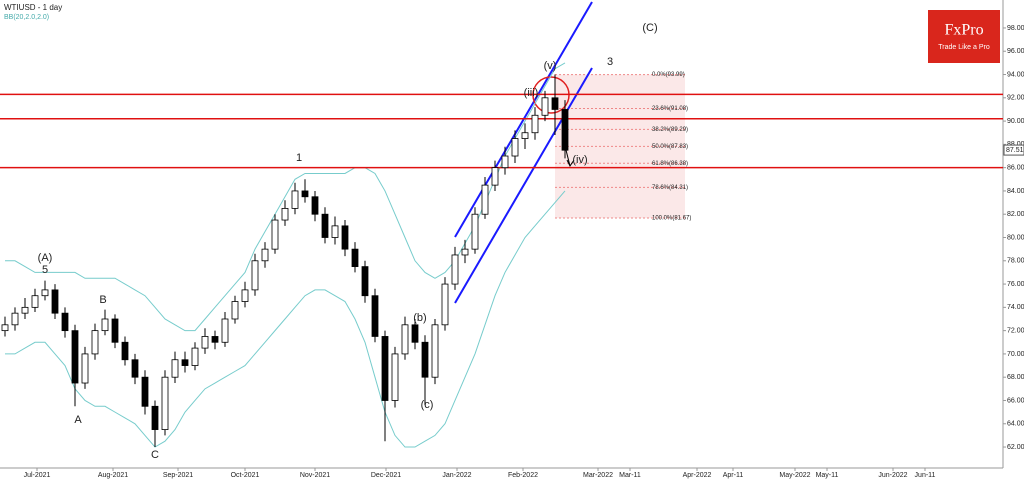 The height and width of the screenshot is (479, 1024). Describe the element at coordinates (892, 475) in the screenshot. I see `x-tick-label: Jun-2022` at that location.